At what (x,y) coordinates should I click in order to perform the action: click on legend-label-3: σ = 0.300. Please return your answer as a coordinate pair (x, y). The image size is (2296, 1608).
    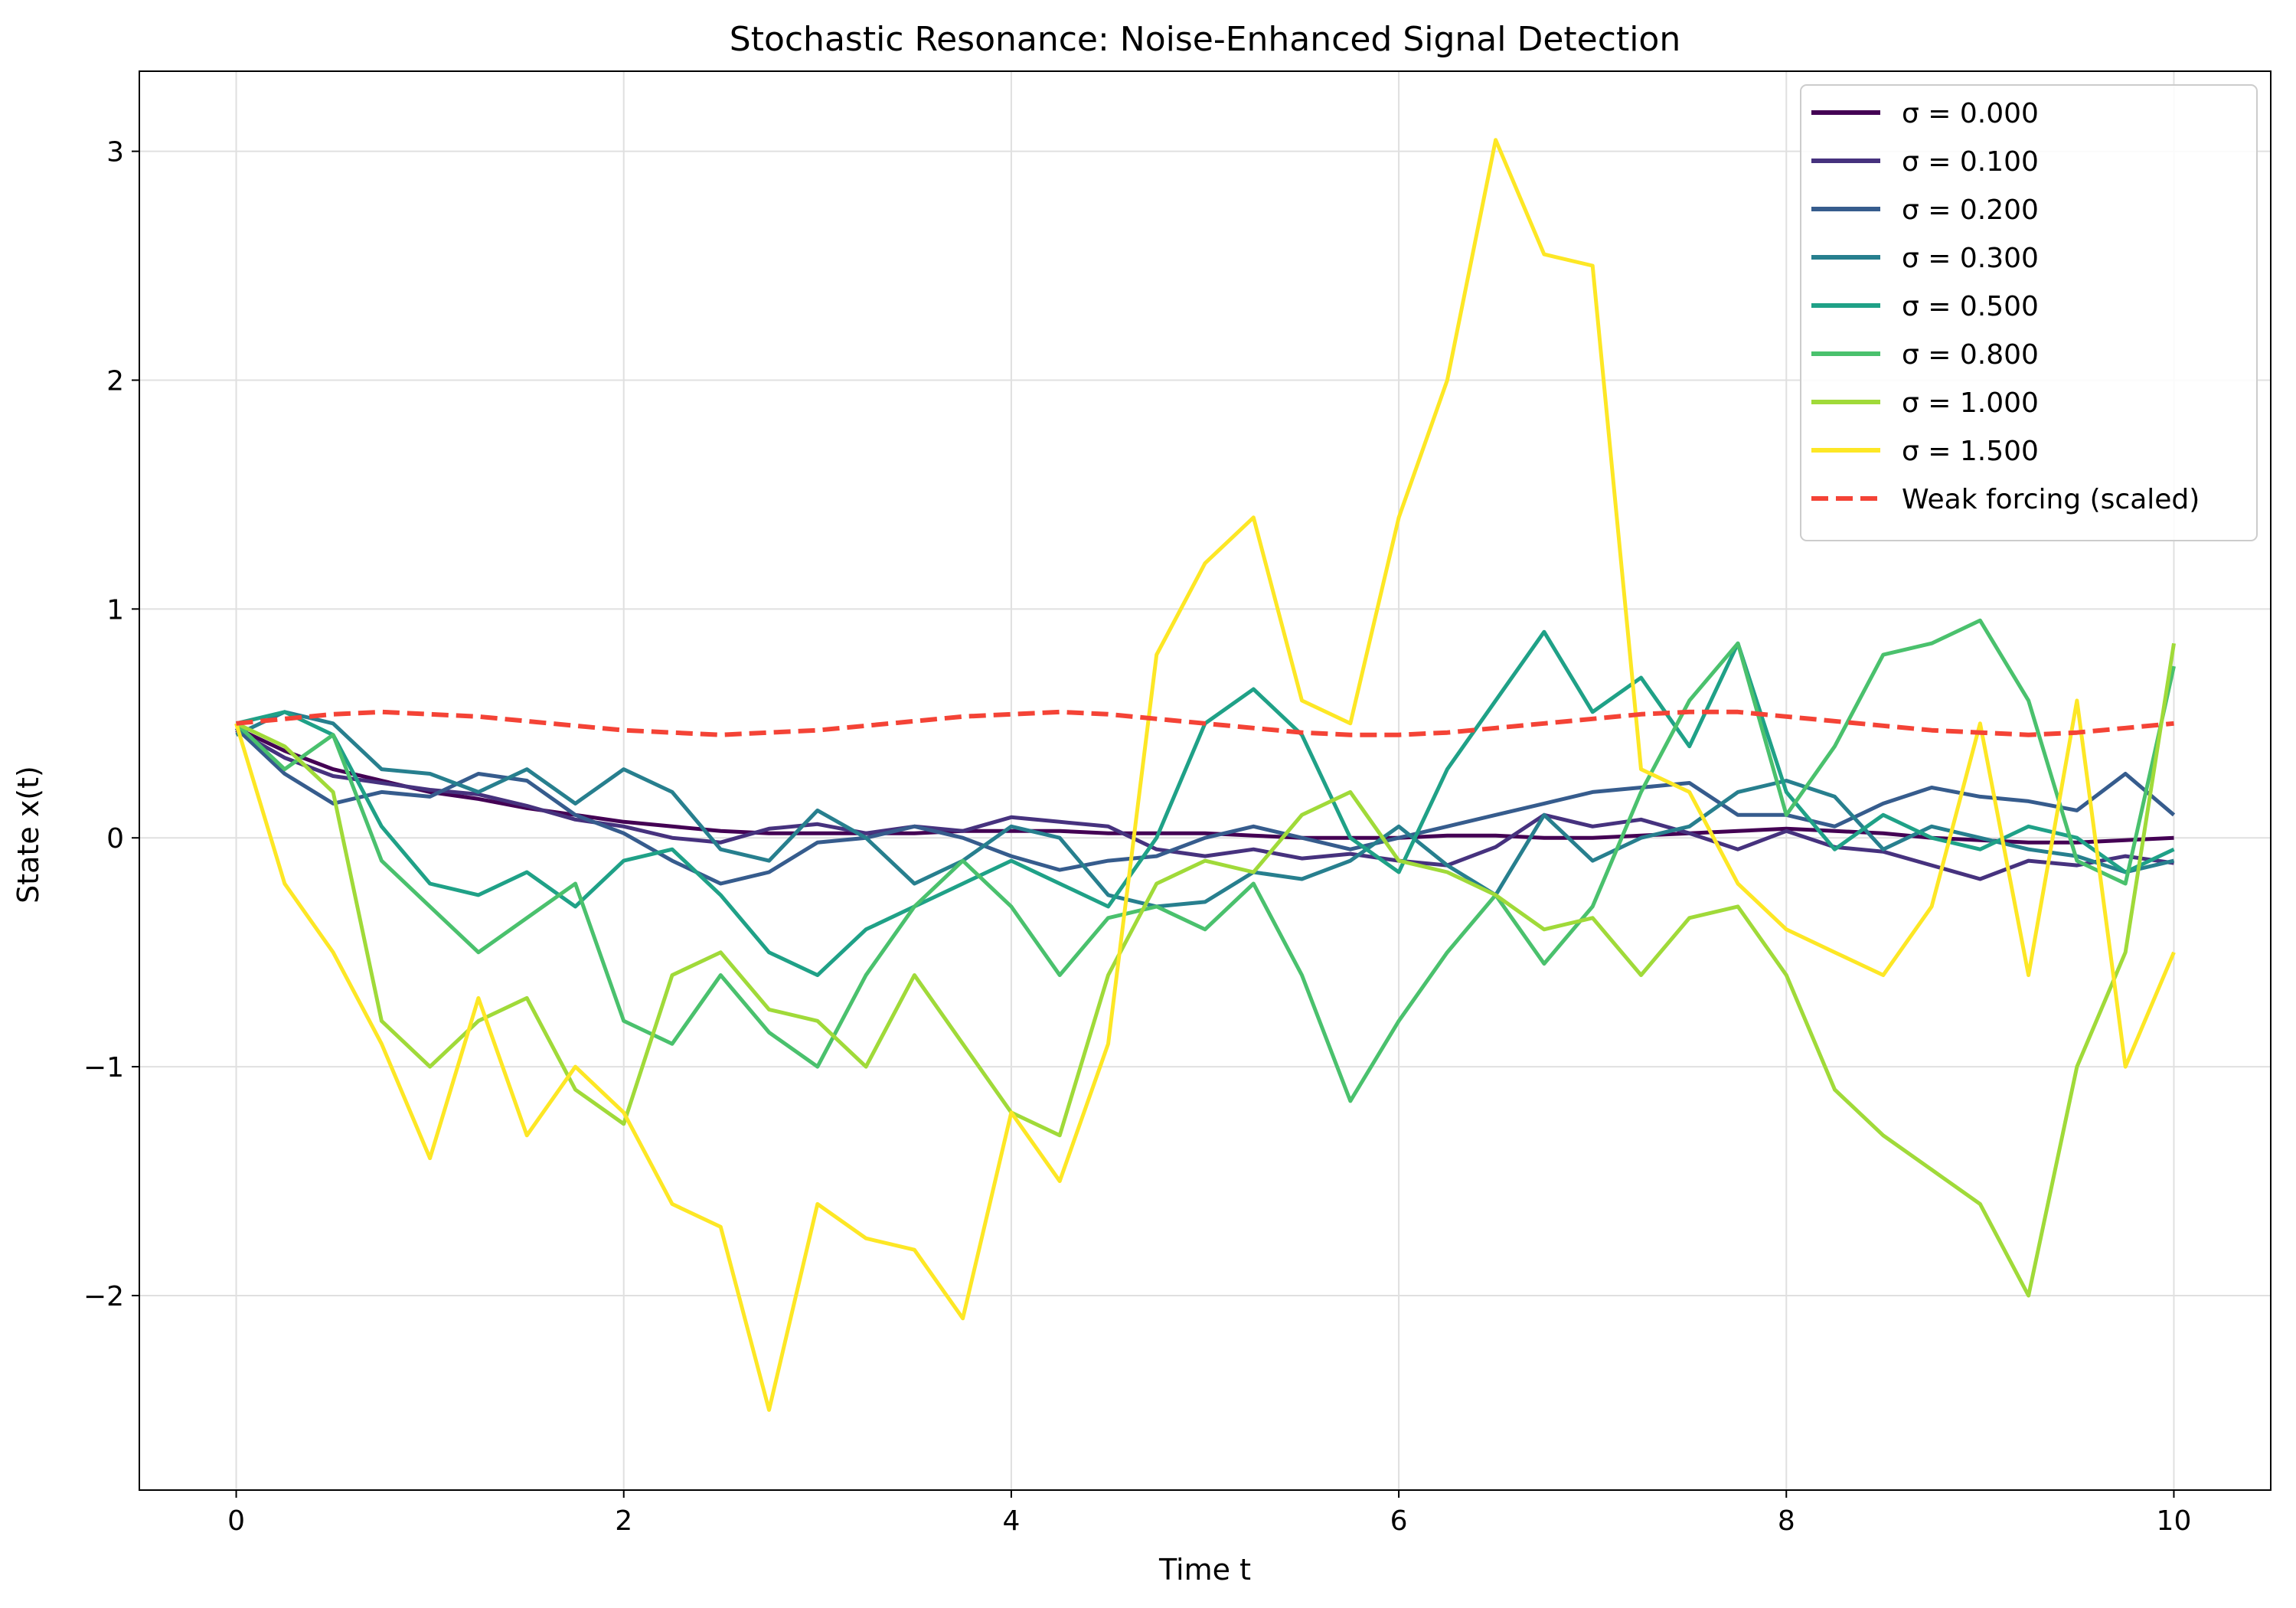
    Looking at the image, I should click on (1970, 258).